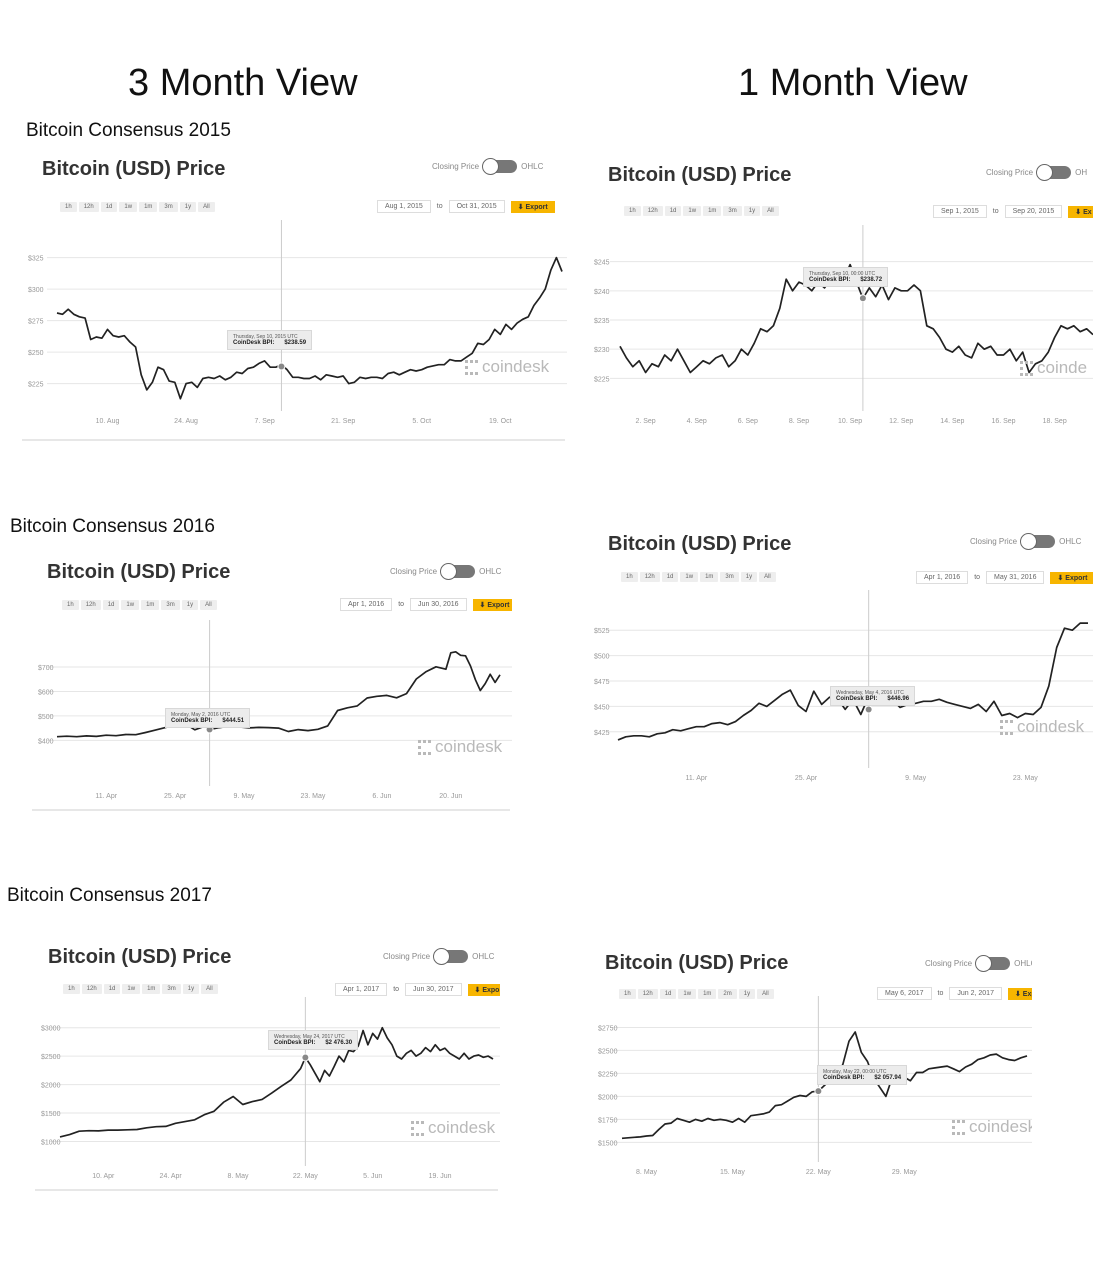  Describe the element at coordinates (476, 206) in the screenshot. I see `date-to-input: Oct 31, 2015` at that location.